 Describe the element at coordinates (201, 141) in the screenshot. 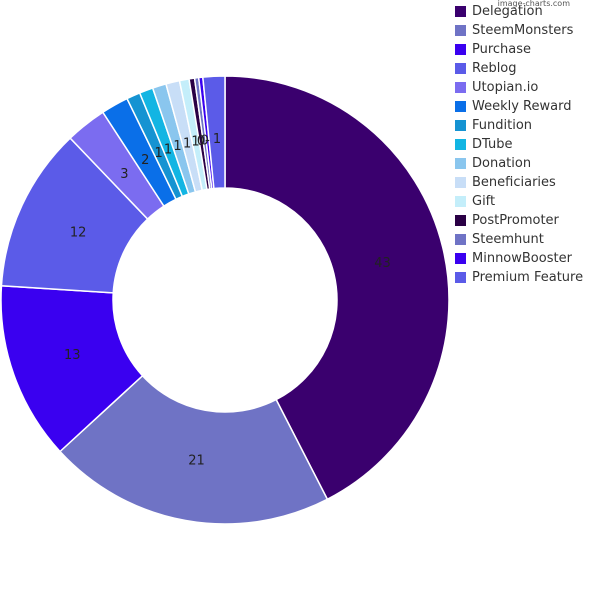

I see `slice-label-postpromoter: 0` at that location.